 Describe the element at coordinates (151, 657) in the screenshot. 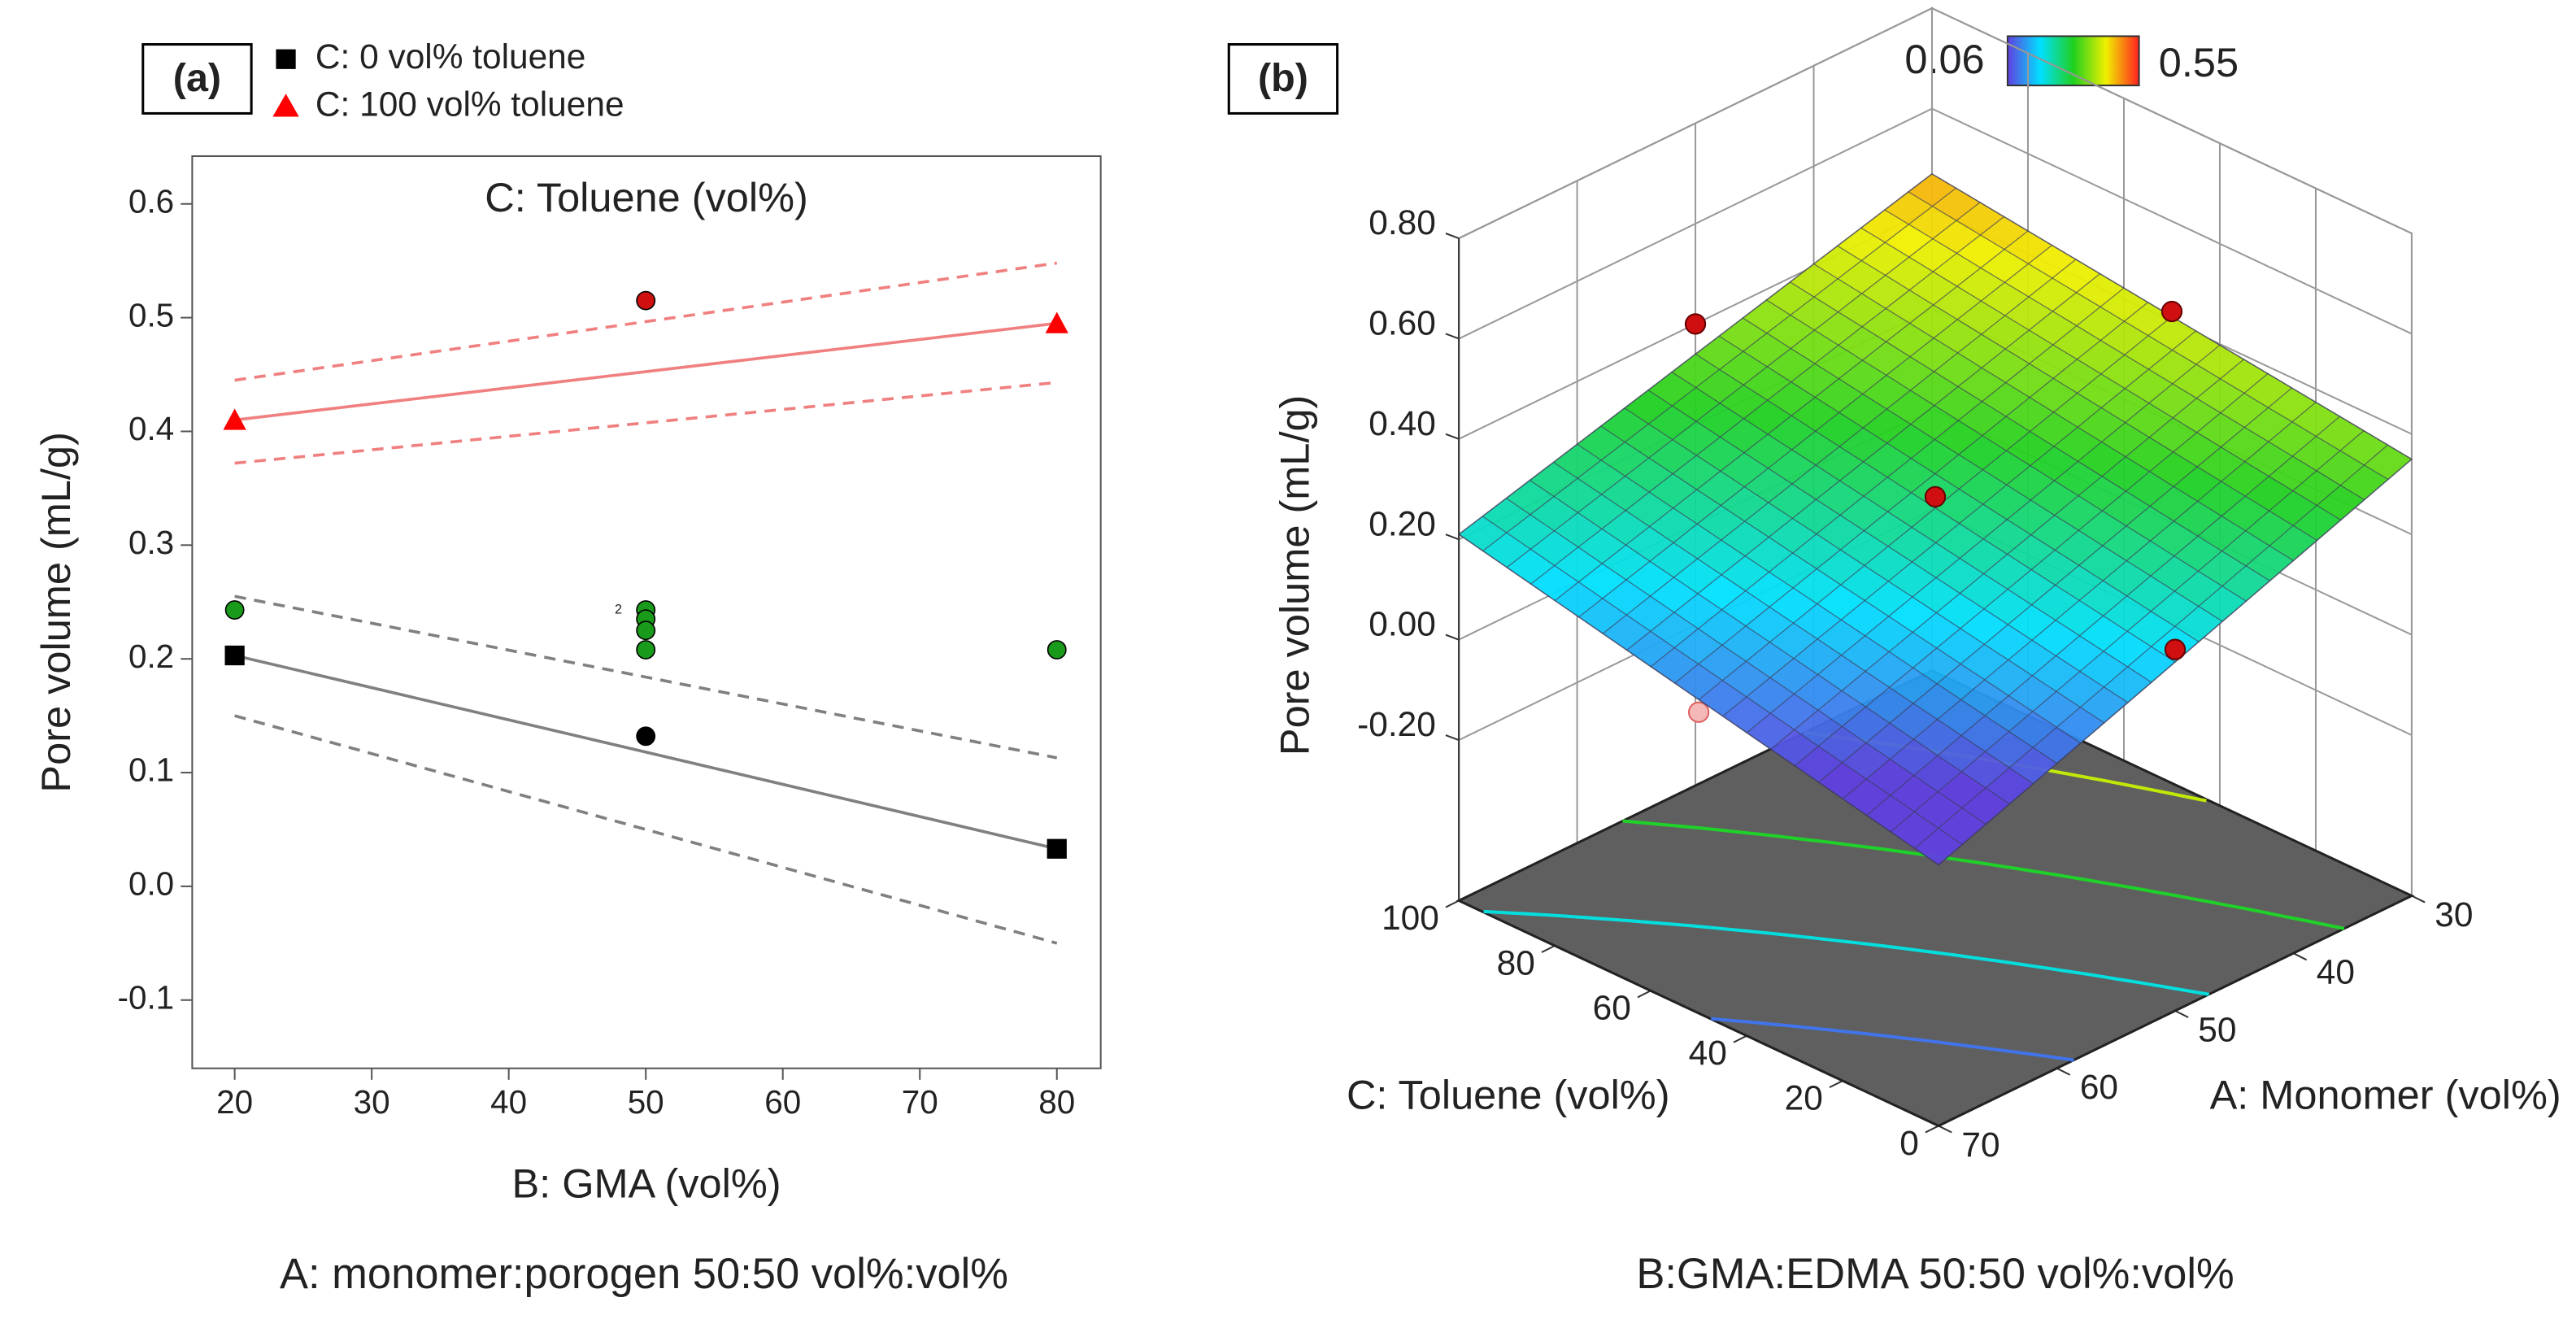

I see `y-tick-label: 0.2` at that location.